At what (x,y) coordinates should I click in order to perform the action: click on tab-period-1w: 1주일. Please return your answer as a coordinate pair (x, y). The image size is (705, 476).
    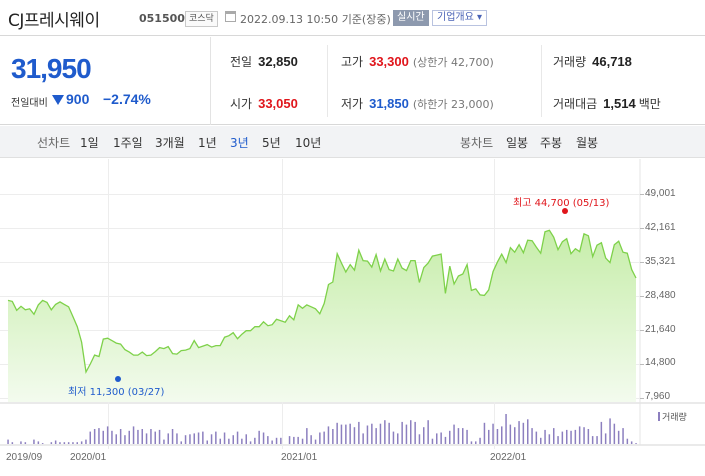
    Looking at the image, I should click on (128, 143).